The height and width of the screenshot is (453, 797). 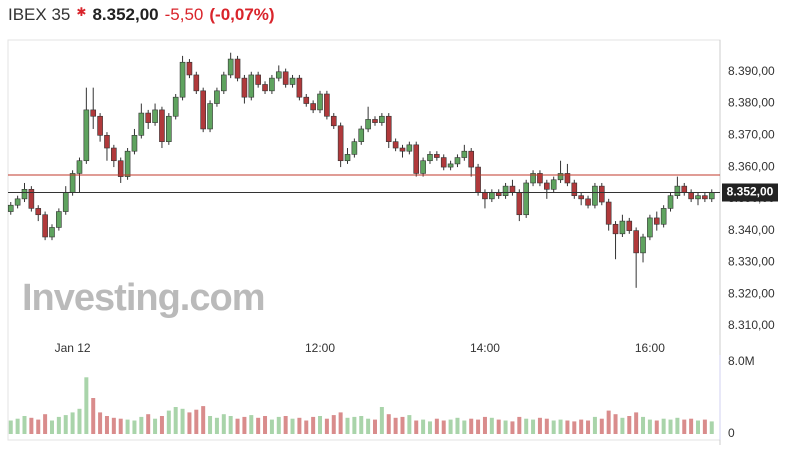 I want to click on watermark: Investing.com, so click(x=143, y=298).